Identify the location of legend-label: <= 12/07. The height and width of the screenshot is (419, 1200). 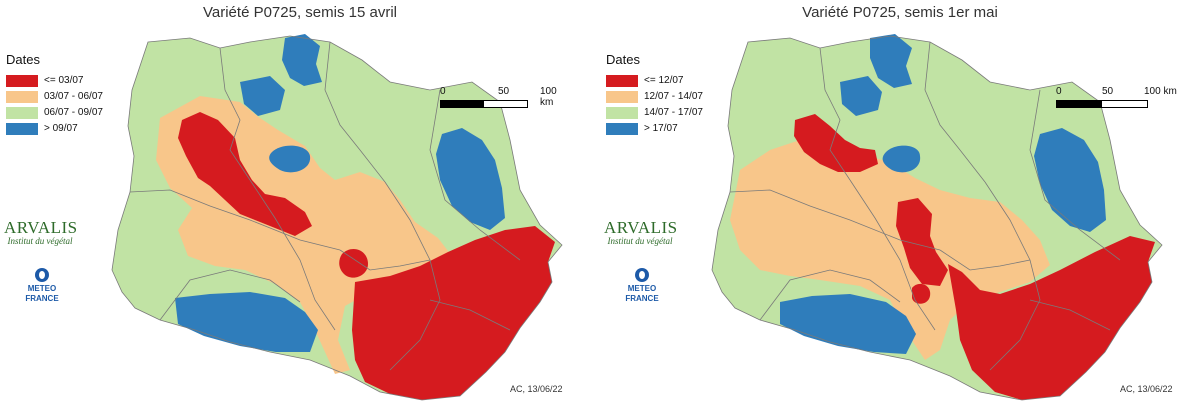
(664, 80).